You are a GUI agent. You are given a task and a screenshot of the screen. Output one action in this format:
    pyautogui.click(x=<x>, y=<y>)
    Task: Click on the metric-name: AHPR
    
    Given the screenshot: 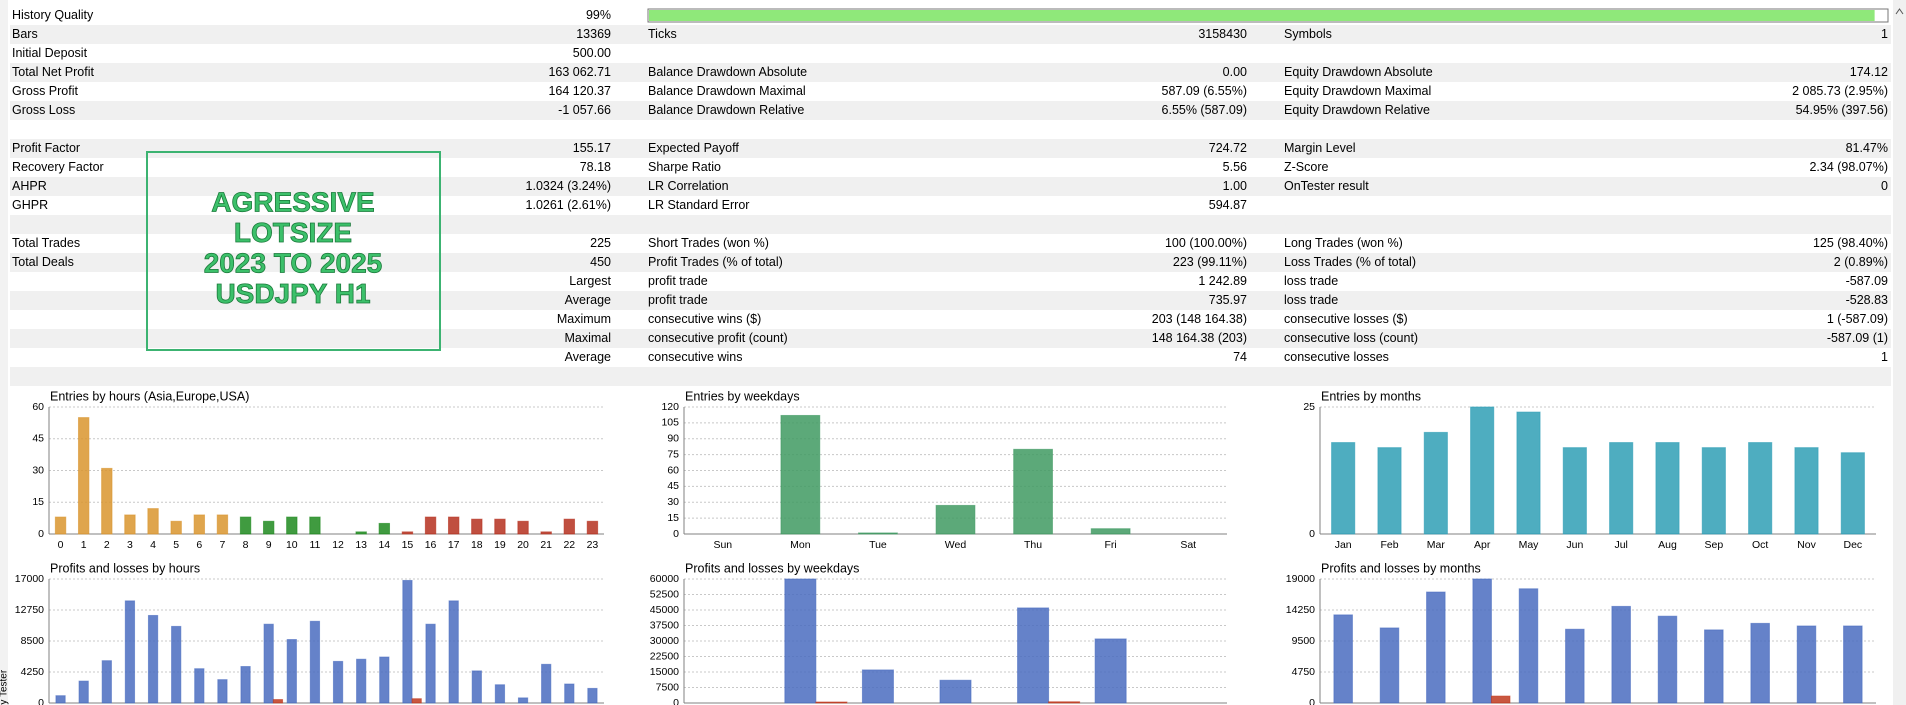 What is the action you would take?
    pyautogui.click(x=29, y=186)
    